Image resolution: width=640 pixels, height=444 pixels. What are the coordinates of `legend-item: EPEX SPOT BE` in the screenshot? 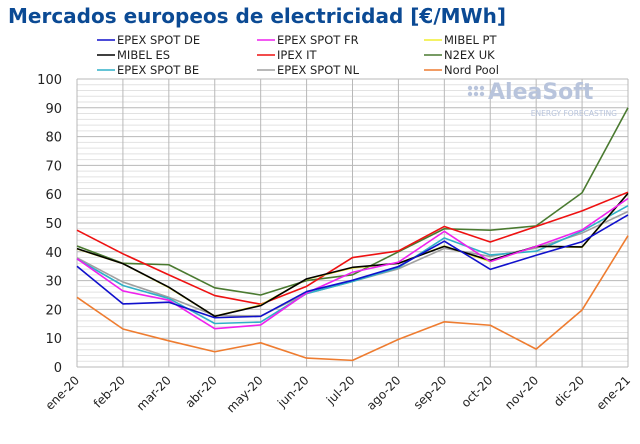 It's located at (148, 70).